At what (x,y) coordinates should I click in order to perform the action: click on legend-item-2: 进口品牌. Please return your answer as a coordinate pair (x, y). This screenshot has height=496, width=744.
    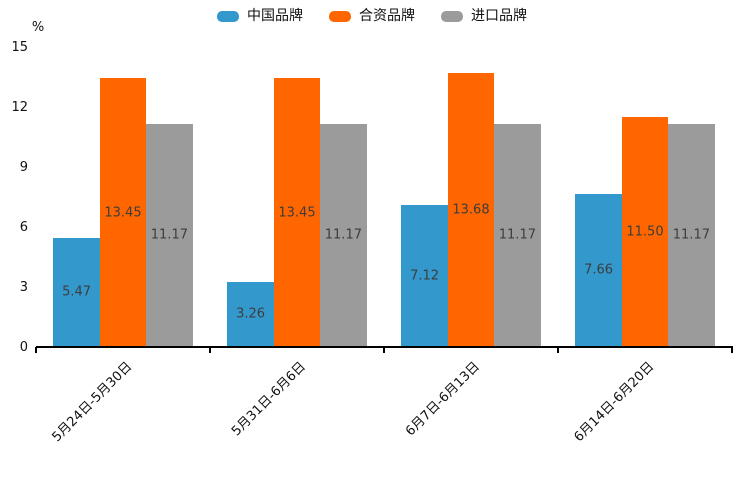
    Looking at the image, I should click on (484, 16).